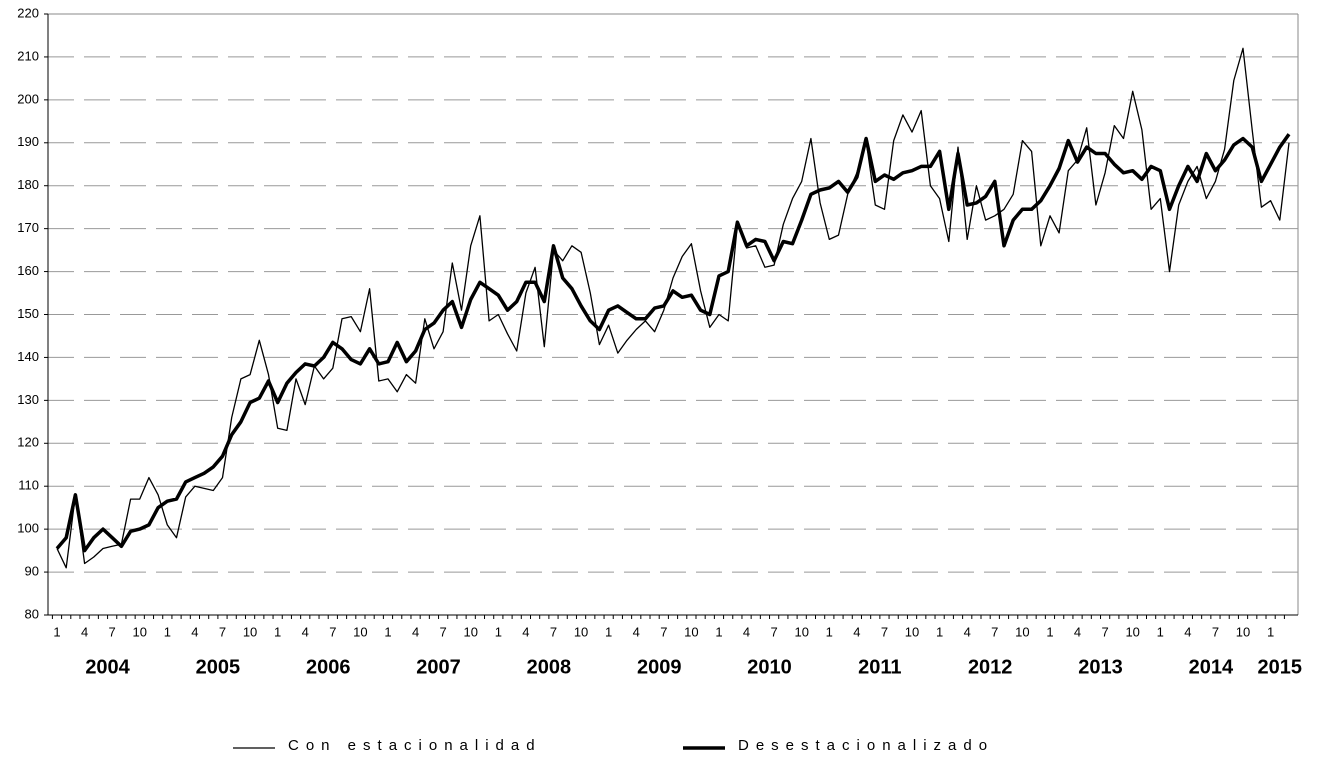 This screenshot has height=767, width=1329. What do you see at coordinates (28, 313) in the screenshot?
I see `y-tick-label: 150` at bounding box center [28, 313].